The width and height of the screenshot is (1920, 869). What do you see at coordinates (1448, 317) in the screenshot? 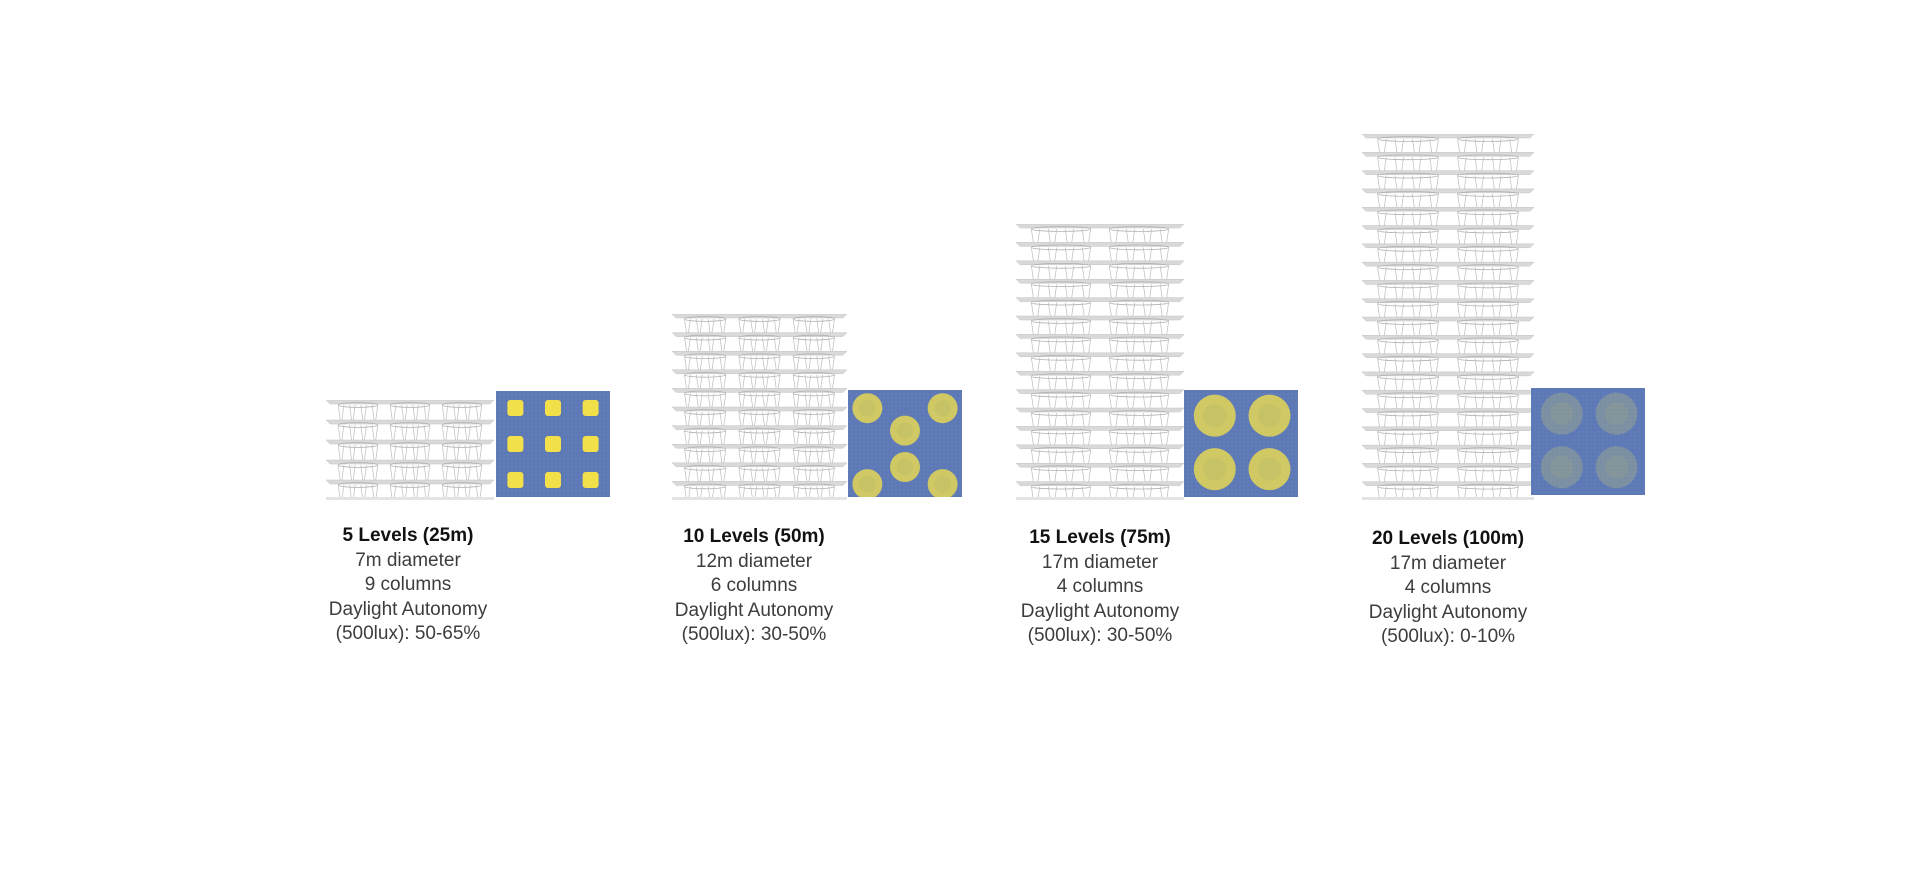
I see `tower-model-20-levels` at bounding box center [1448, 317].